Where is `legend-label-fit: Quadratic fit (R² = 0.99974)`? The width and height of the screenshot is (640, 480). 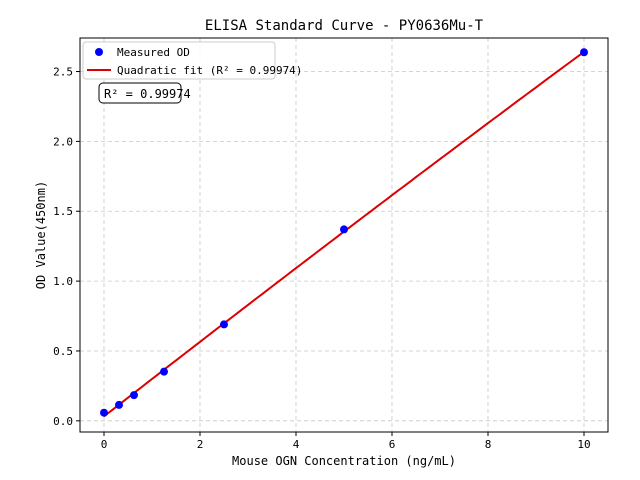 legend-label-fit: Quadratic fit (R² = 0.99974) is located at coordinates (209, 70).